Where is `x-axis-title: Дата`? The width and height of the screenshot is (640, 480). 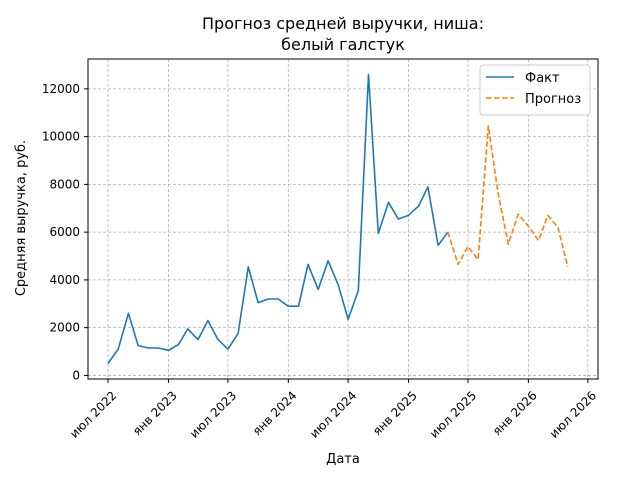 x-axis-title: Дата is located at coordinates (343, 459).